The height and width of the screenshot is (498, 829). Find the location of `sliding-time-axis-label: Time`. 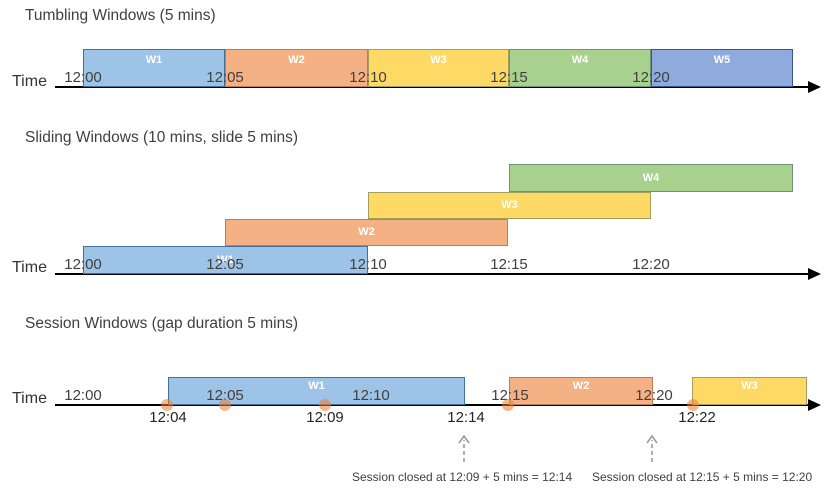

sliding-time-axis-label: Time is located at coordinates (29, 267).